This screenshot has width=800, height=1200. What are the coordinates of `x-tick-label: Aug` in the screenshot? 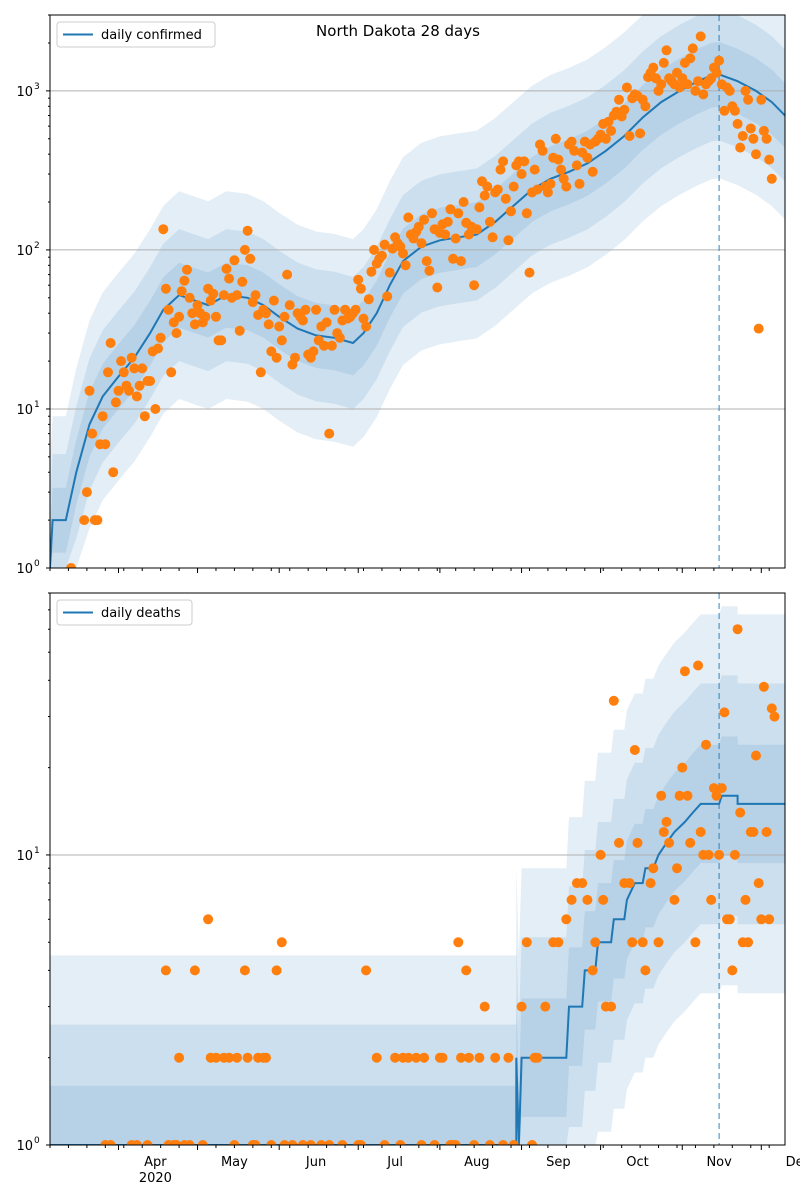 It's located at (476, 1162).